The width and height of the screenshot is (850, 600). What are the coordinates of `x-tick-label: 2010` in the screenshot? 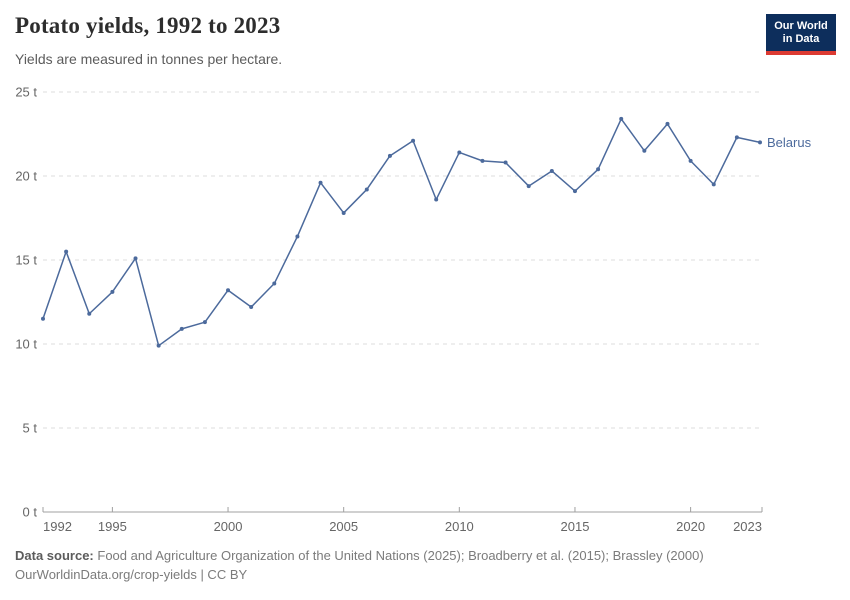 It's located at (459, 526).